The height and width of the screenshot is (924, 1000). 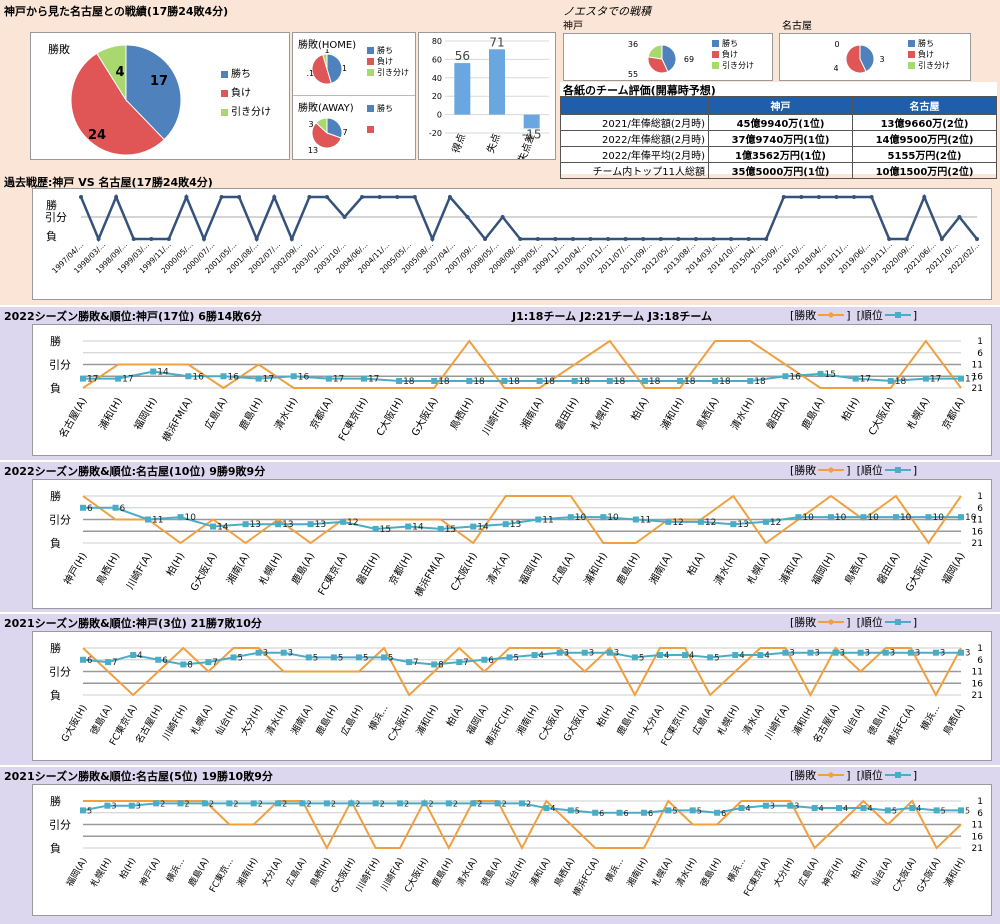 What do you see at coordinates (566, 413) in the screenshot?
I see `season-x-label: 磐田(H)` at bounding box center [566, 413].